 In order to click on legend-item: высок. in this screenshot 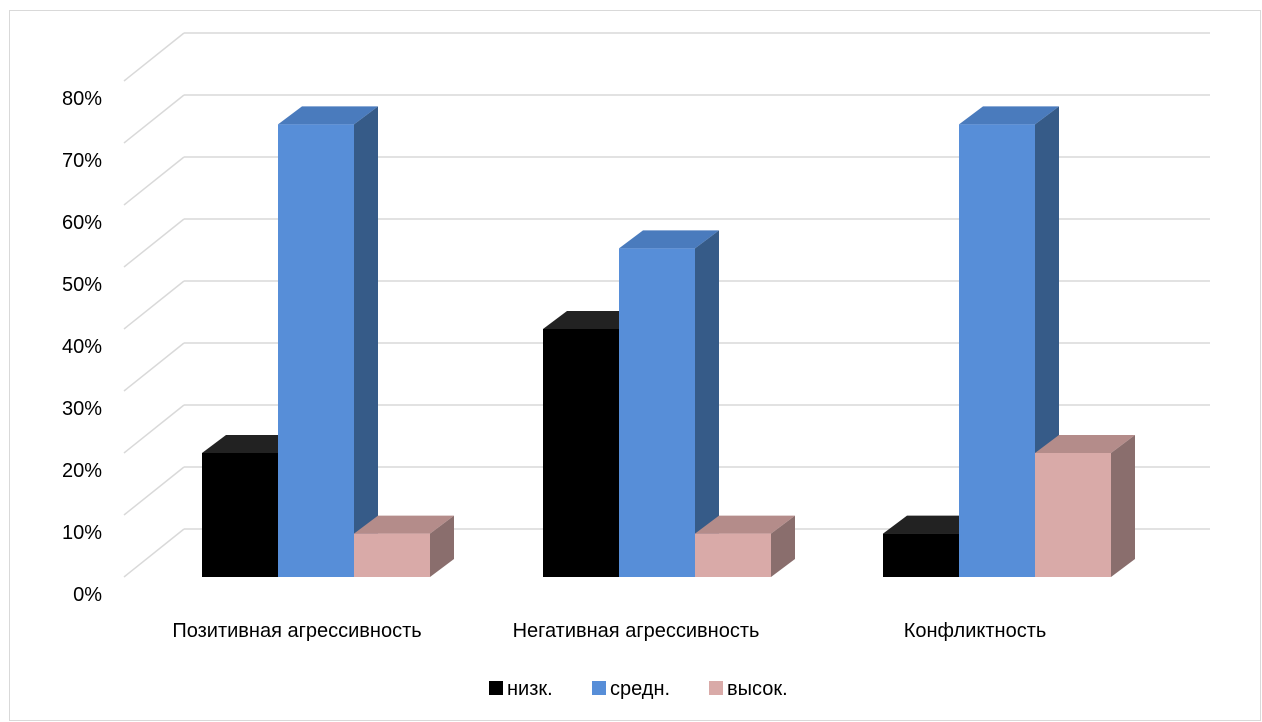, I will do `click(748, 689)`.